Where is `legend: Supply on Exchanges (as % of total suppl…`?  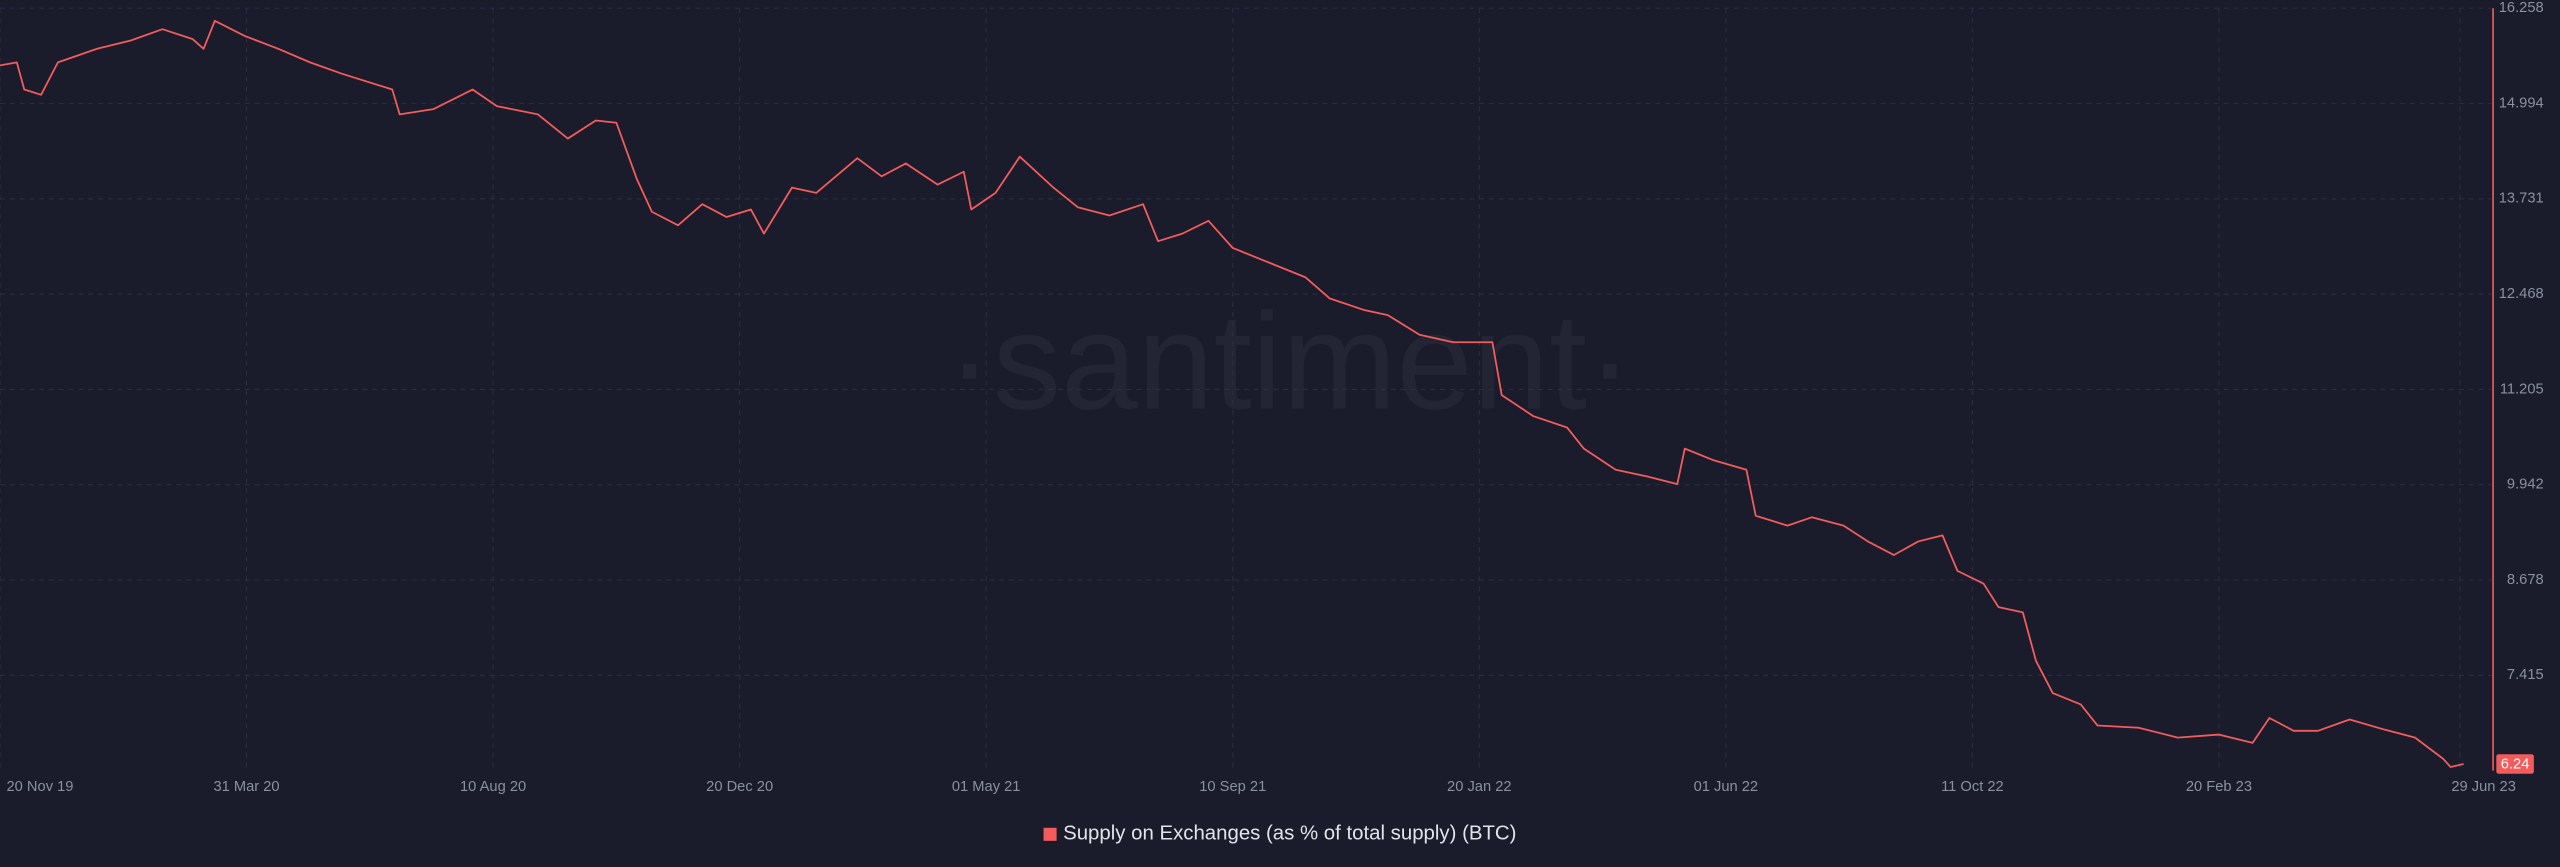
legend: Supply on Exchanges (as % of total suppl… is located at coordinates (1279, 834).